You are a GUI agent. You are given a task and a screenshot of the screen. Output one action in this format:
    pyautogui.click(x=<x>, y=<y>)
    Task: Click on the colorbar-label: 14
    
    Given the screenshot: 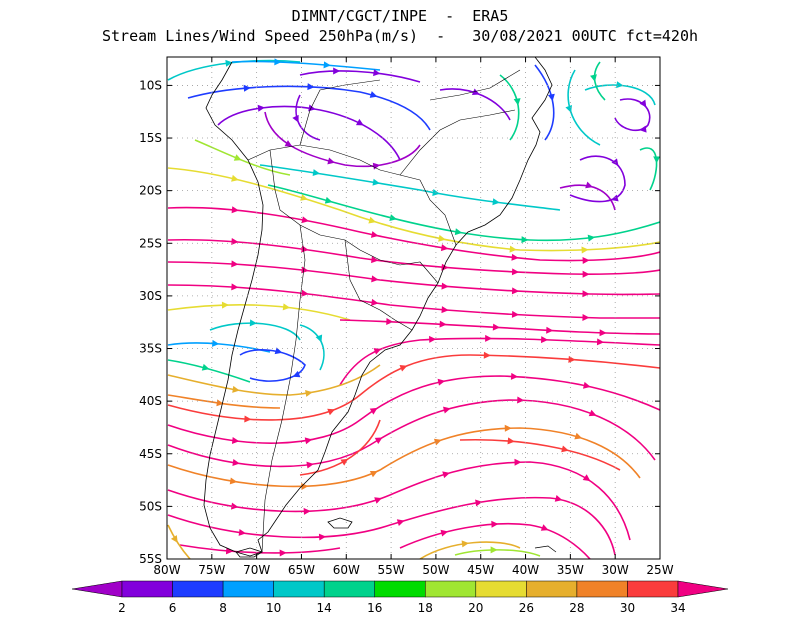 What is the action you would take?
    pyautogui.click(x=324, y=608)
    